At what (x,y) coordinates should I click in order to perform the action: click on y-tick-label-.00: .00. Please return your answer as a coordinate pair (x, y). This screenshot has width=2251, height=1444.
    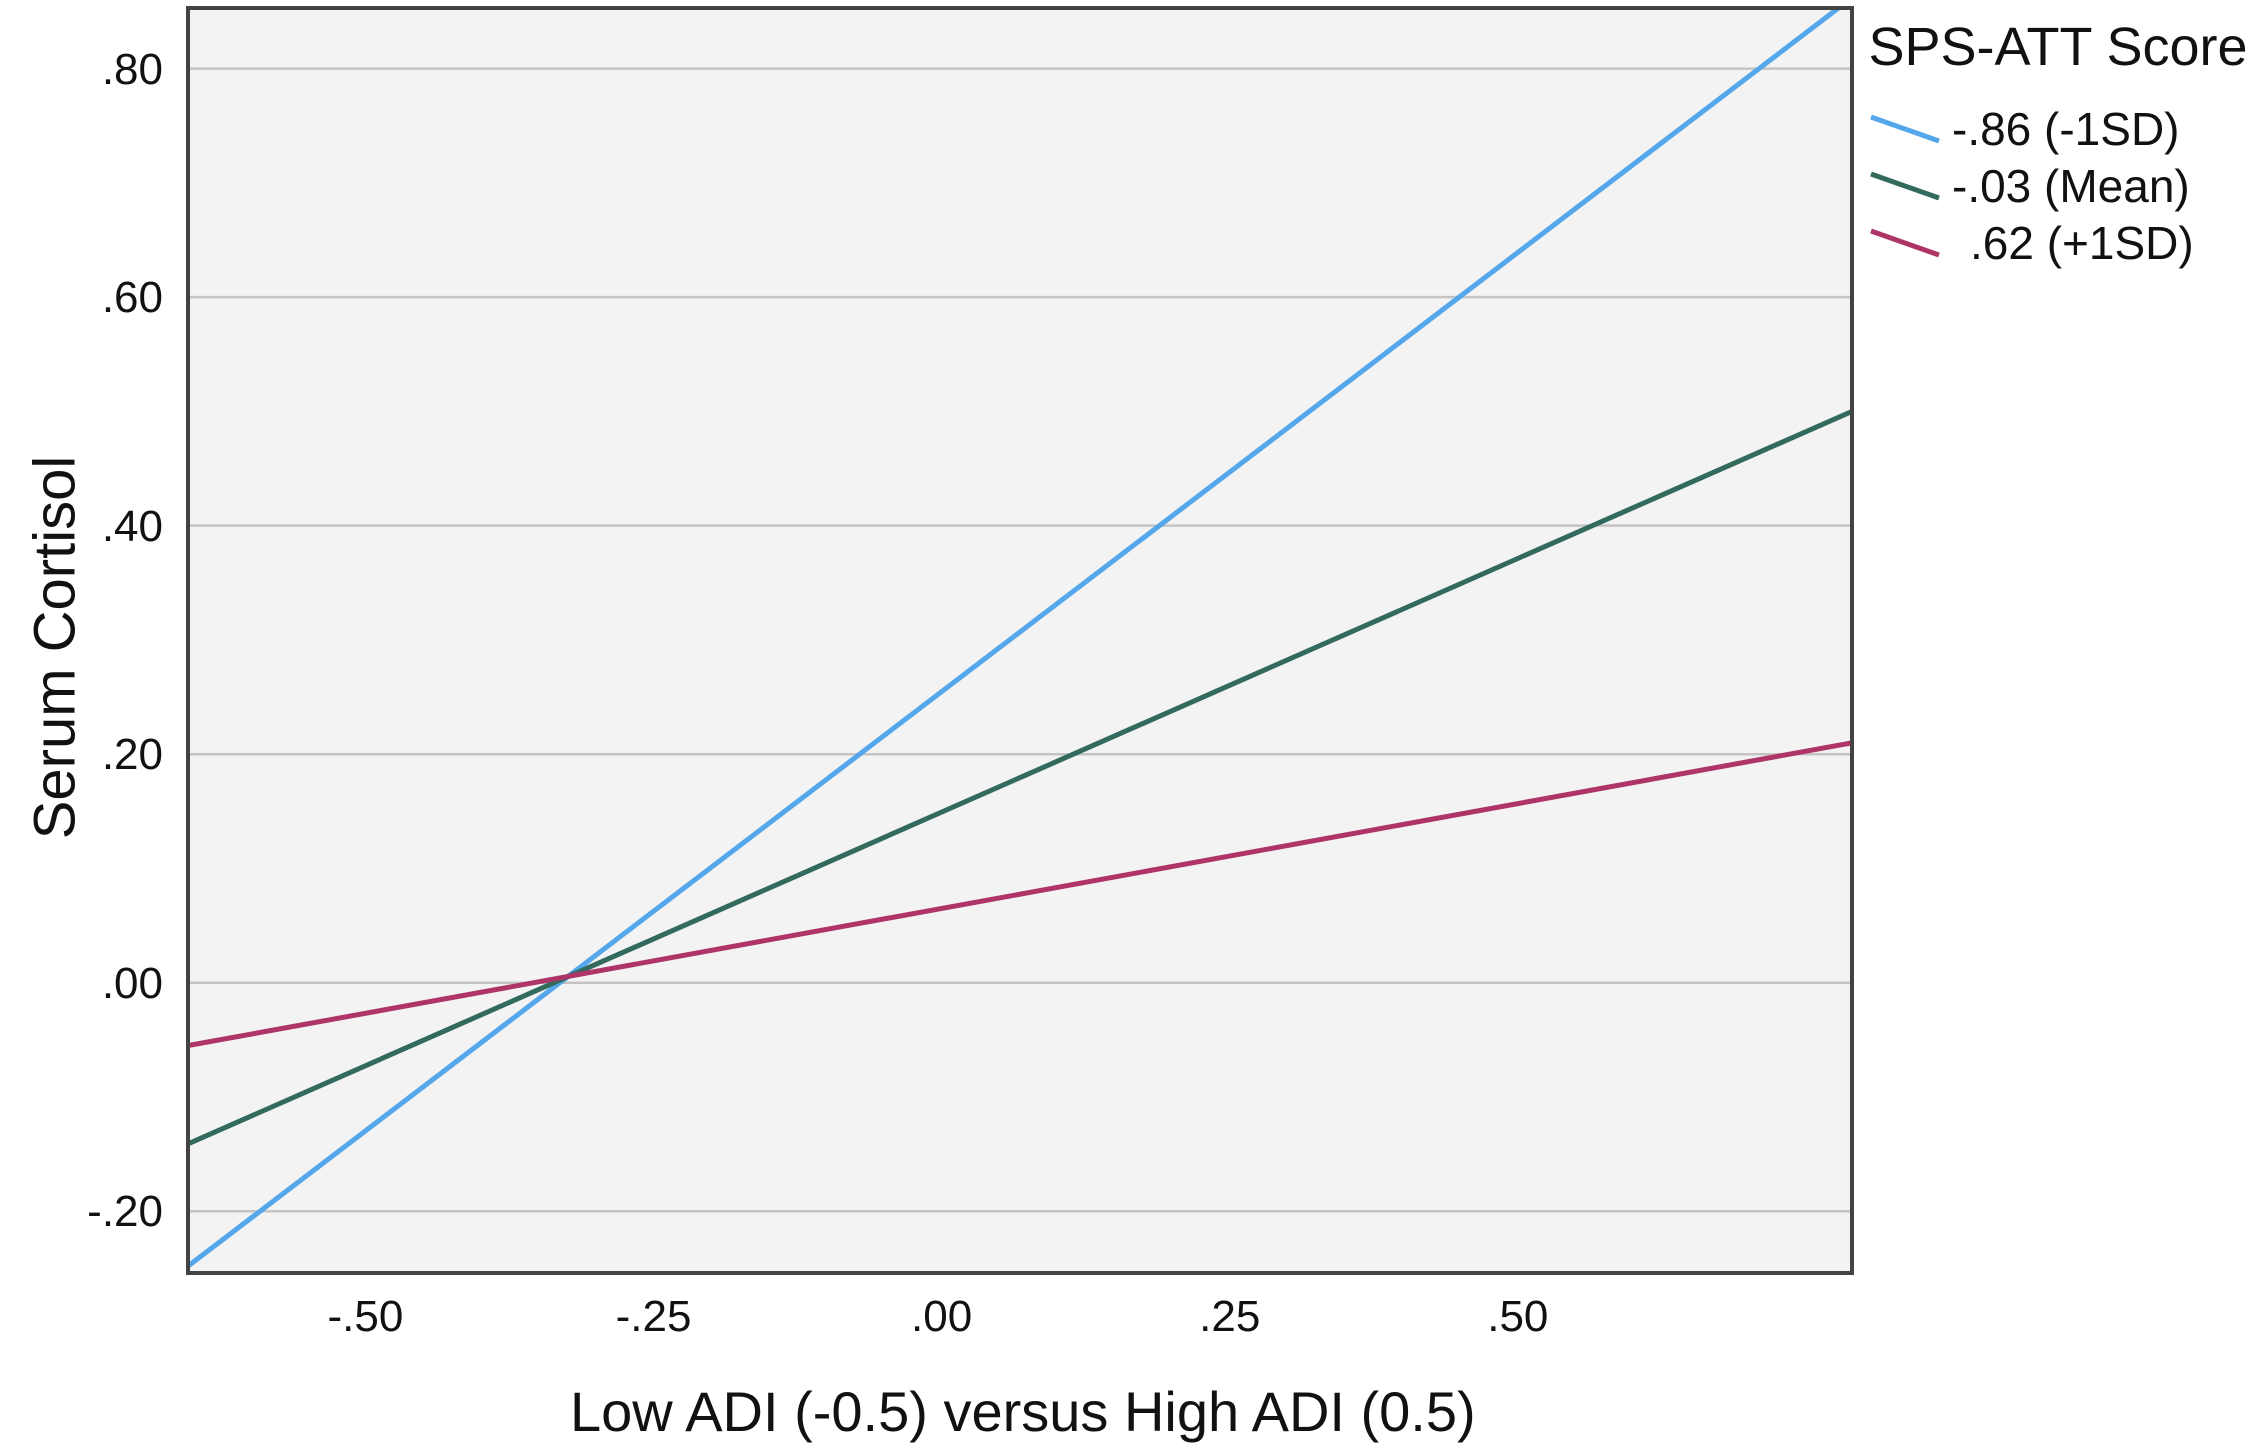
    Looking at the image, I should click on (132, 983).